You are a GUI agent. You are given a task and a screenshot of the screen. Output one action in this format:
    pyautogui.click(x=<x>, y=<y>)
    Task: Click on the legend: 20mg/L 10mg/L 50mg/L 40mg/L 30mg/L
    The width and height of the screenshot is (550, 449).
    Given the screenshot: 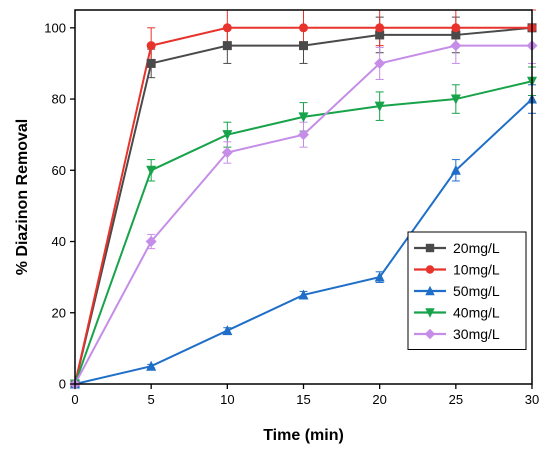 What is the action you would take?
    pyautogui.click(x=467, y=290)
    